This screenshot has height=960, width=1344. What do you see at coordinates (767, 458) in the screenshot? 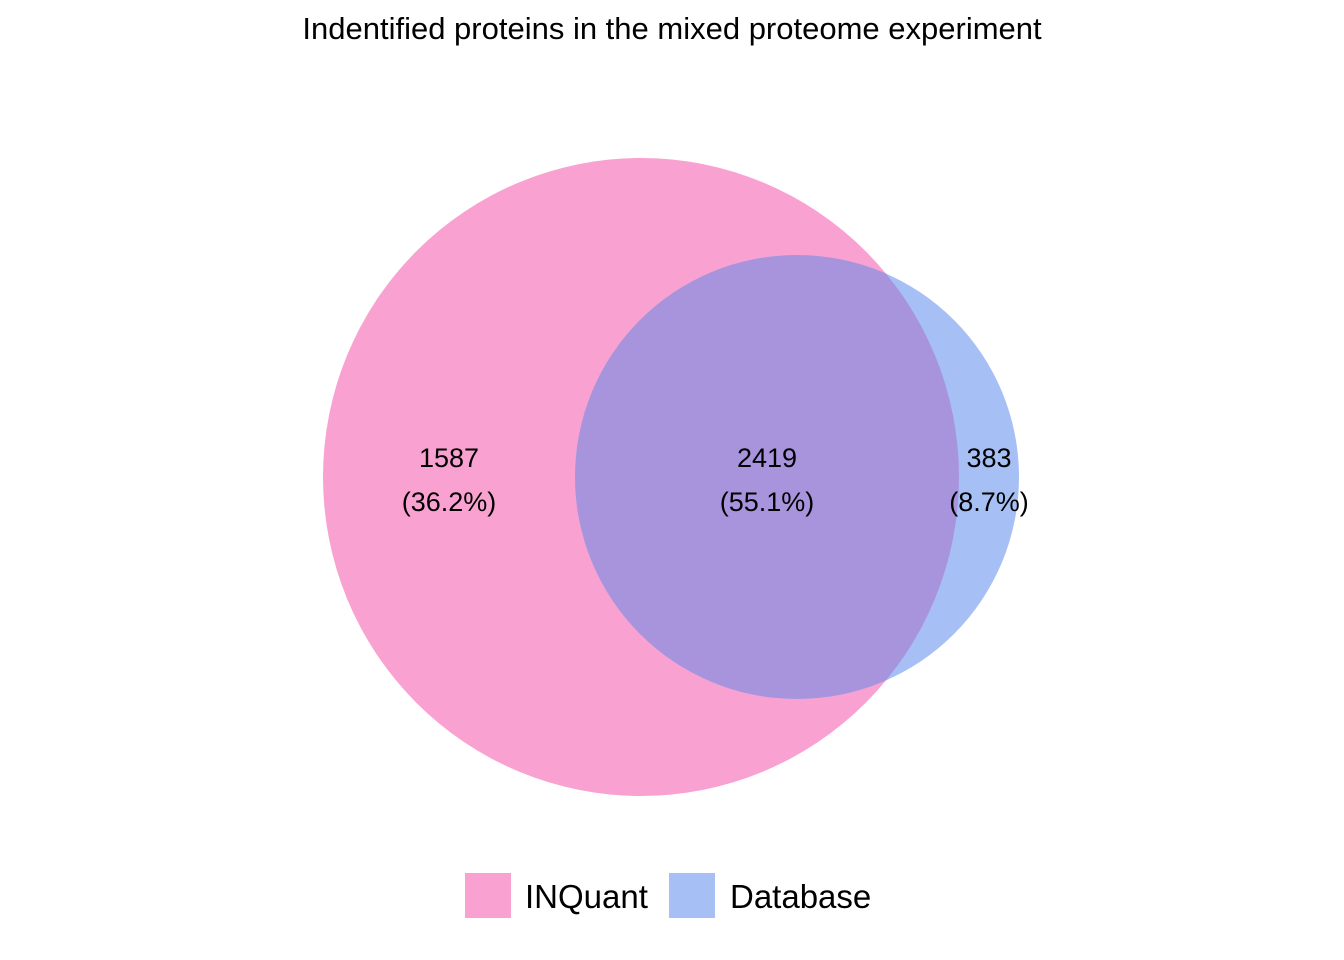
I see `overlap-count: 2419` at bounding box center [767, 458].